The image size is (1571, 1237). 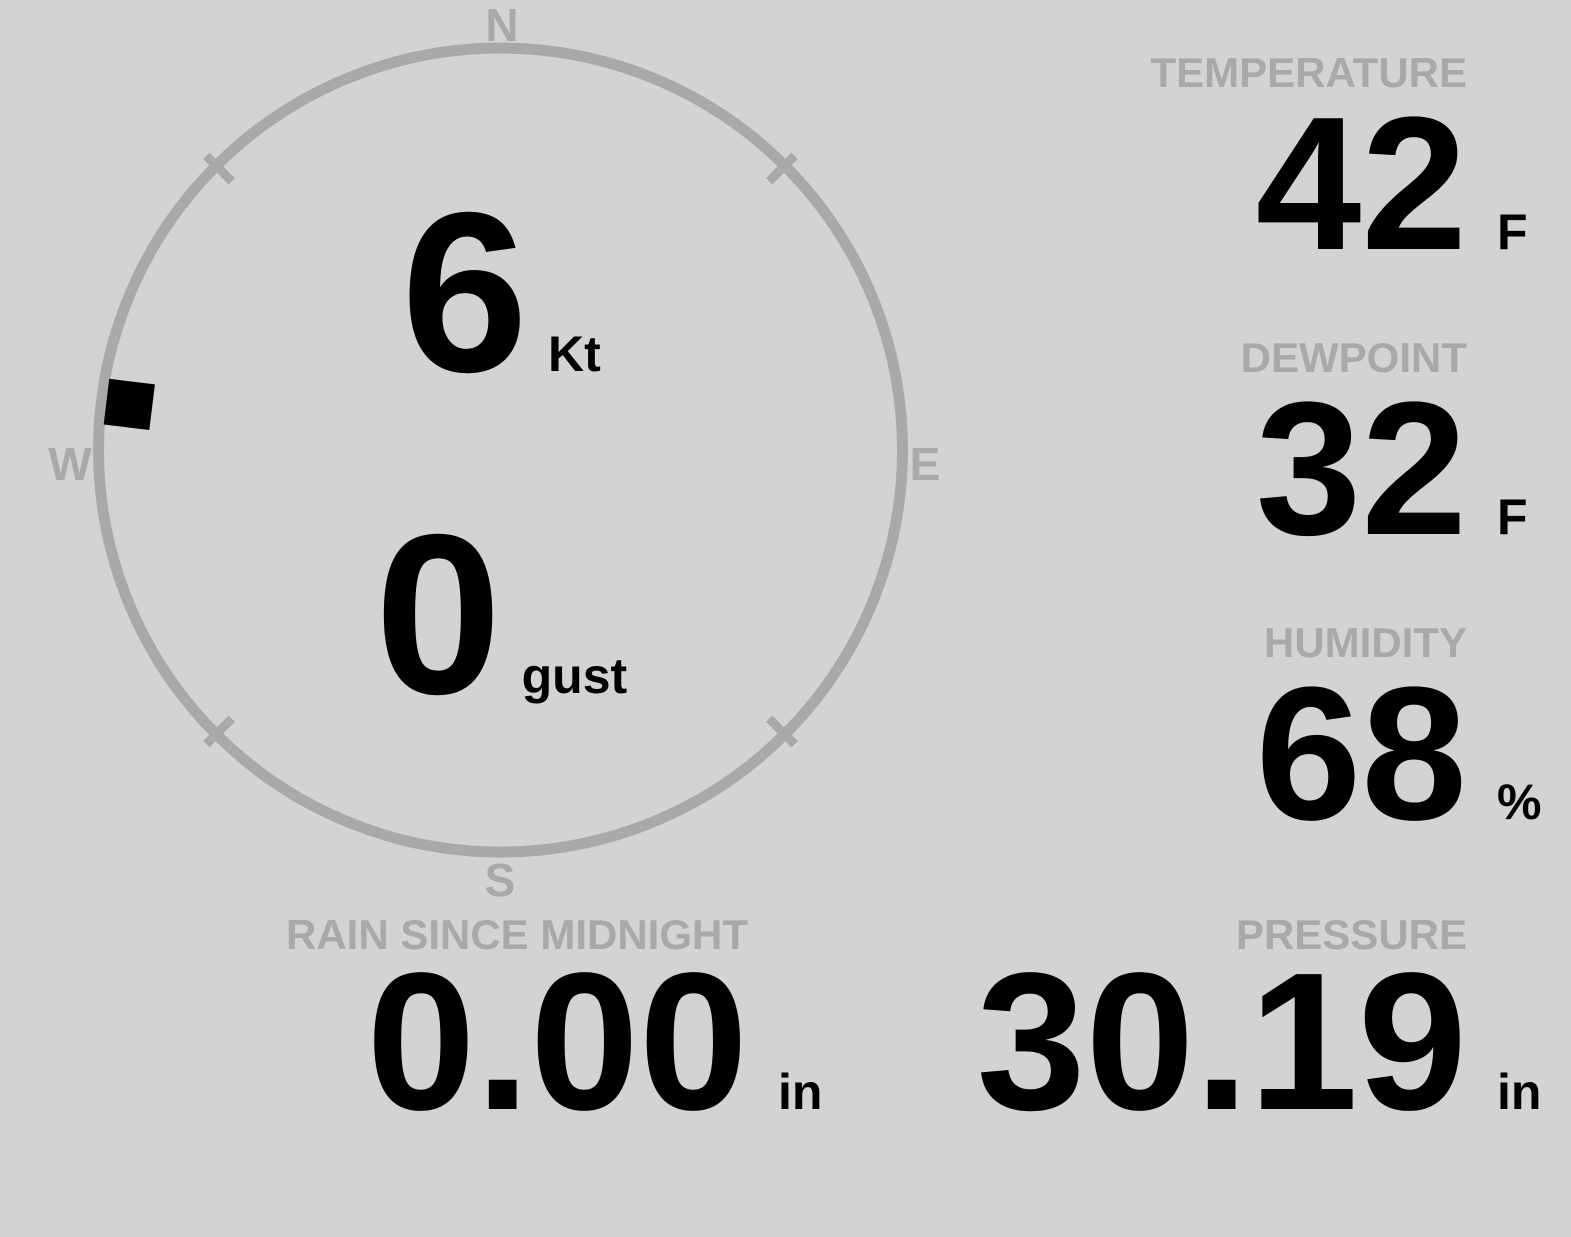 I want to click on dewpoint-readout: 32 F, so click(x=1384, y=469).